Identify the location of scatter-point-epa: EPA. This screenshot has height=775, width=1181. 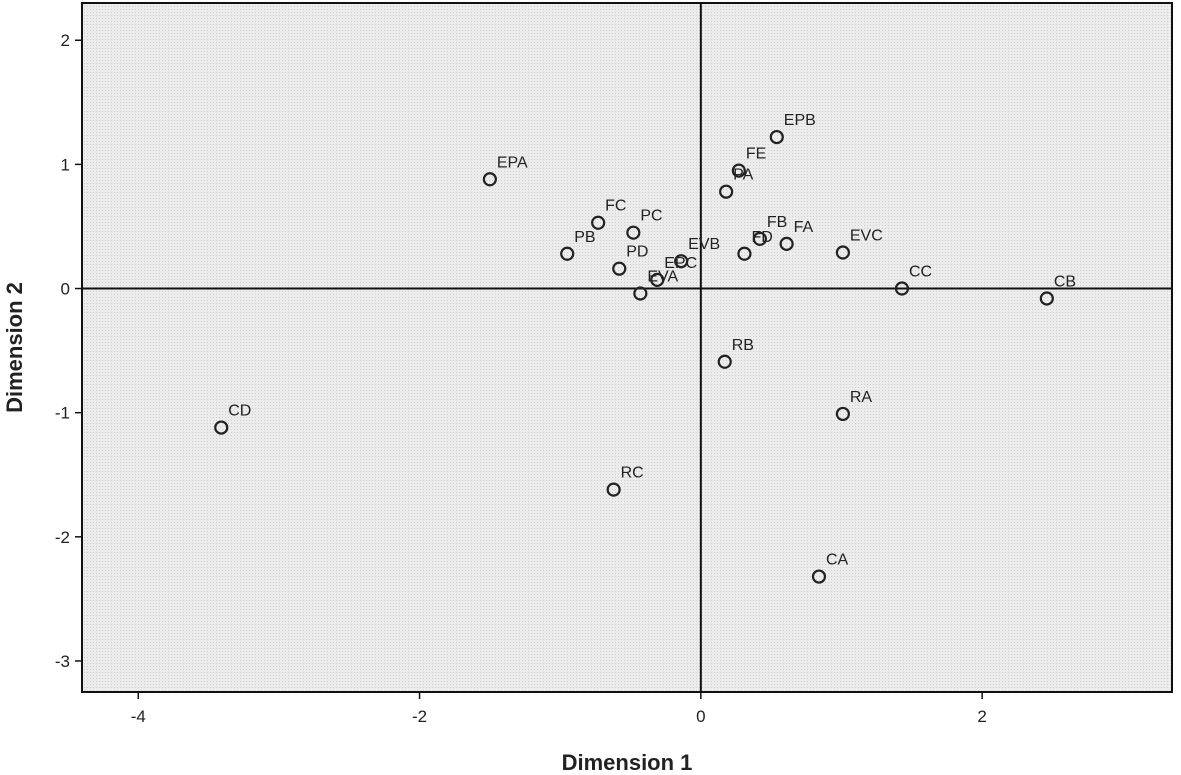
(505, 170).